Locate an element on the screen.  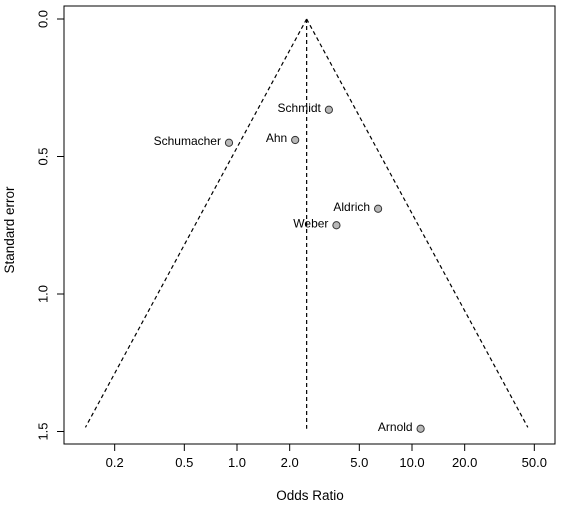
y-tick-label: 0.5 is located at coordinates (42, 156).